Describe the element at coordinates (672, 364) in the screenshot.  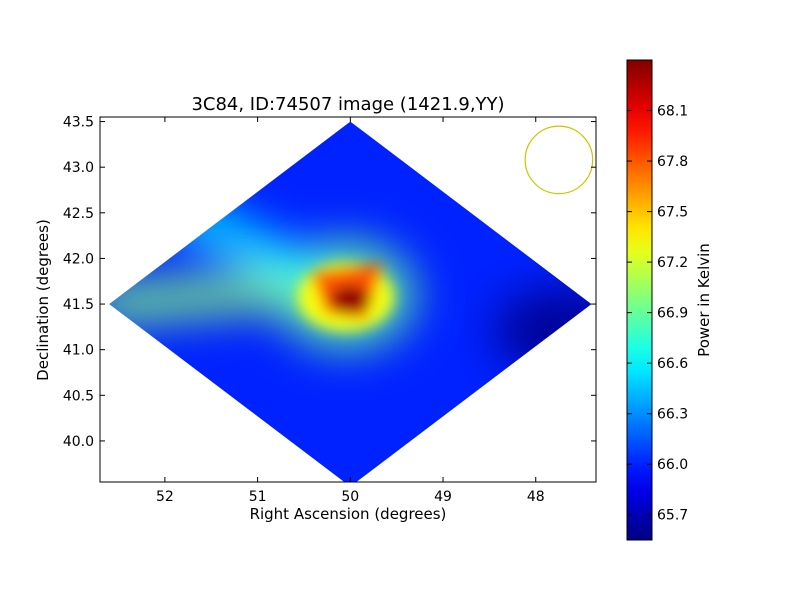
I see `colorbar-tick-label: 66.6` at that location.